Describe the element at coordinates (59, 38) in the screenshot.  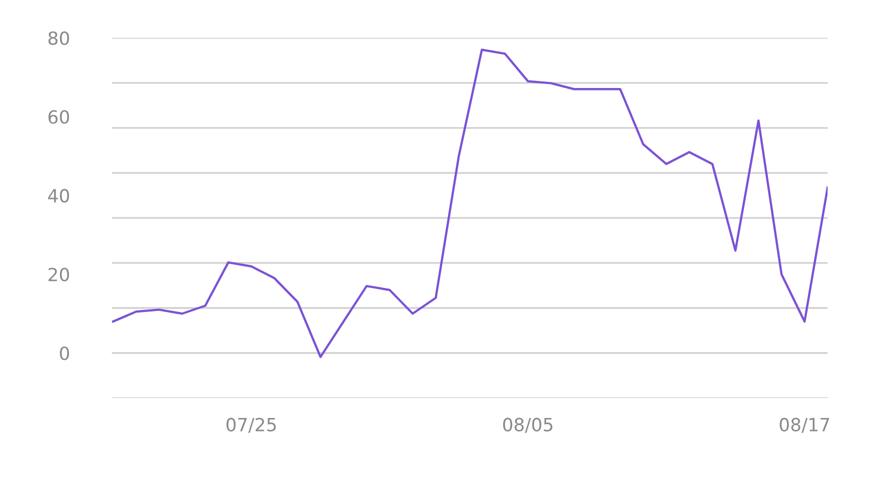
I see `y-tick-label: 80` at that location.